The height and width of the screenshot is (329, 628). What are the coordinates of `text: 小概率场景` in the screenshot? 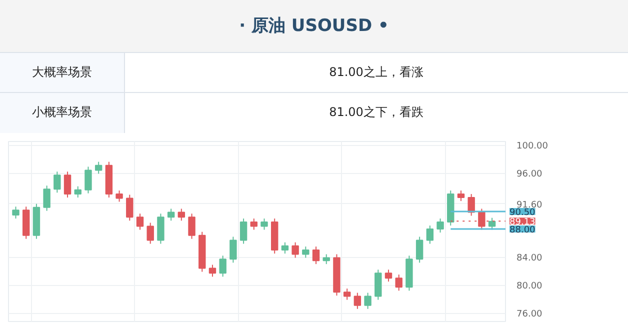 It's located at (62, 112).